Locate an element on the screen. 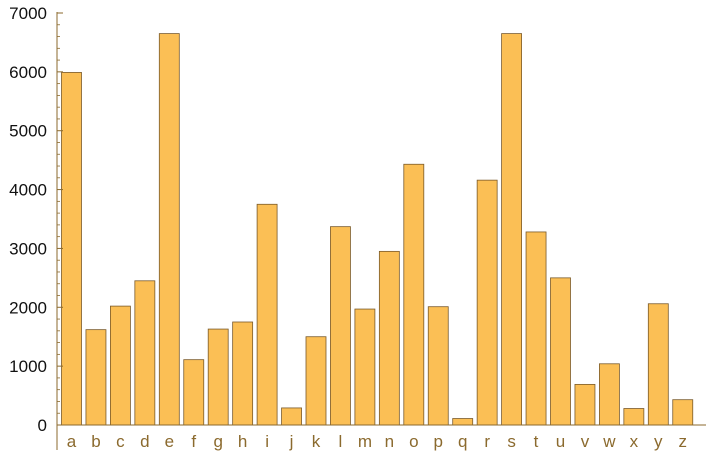 The height and width of the screenshot is (456, 720). bar-y is located at coordinates (658, 364).